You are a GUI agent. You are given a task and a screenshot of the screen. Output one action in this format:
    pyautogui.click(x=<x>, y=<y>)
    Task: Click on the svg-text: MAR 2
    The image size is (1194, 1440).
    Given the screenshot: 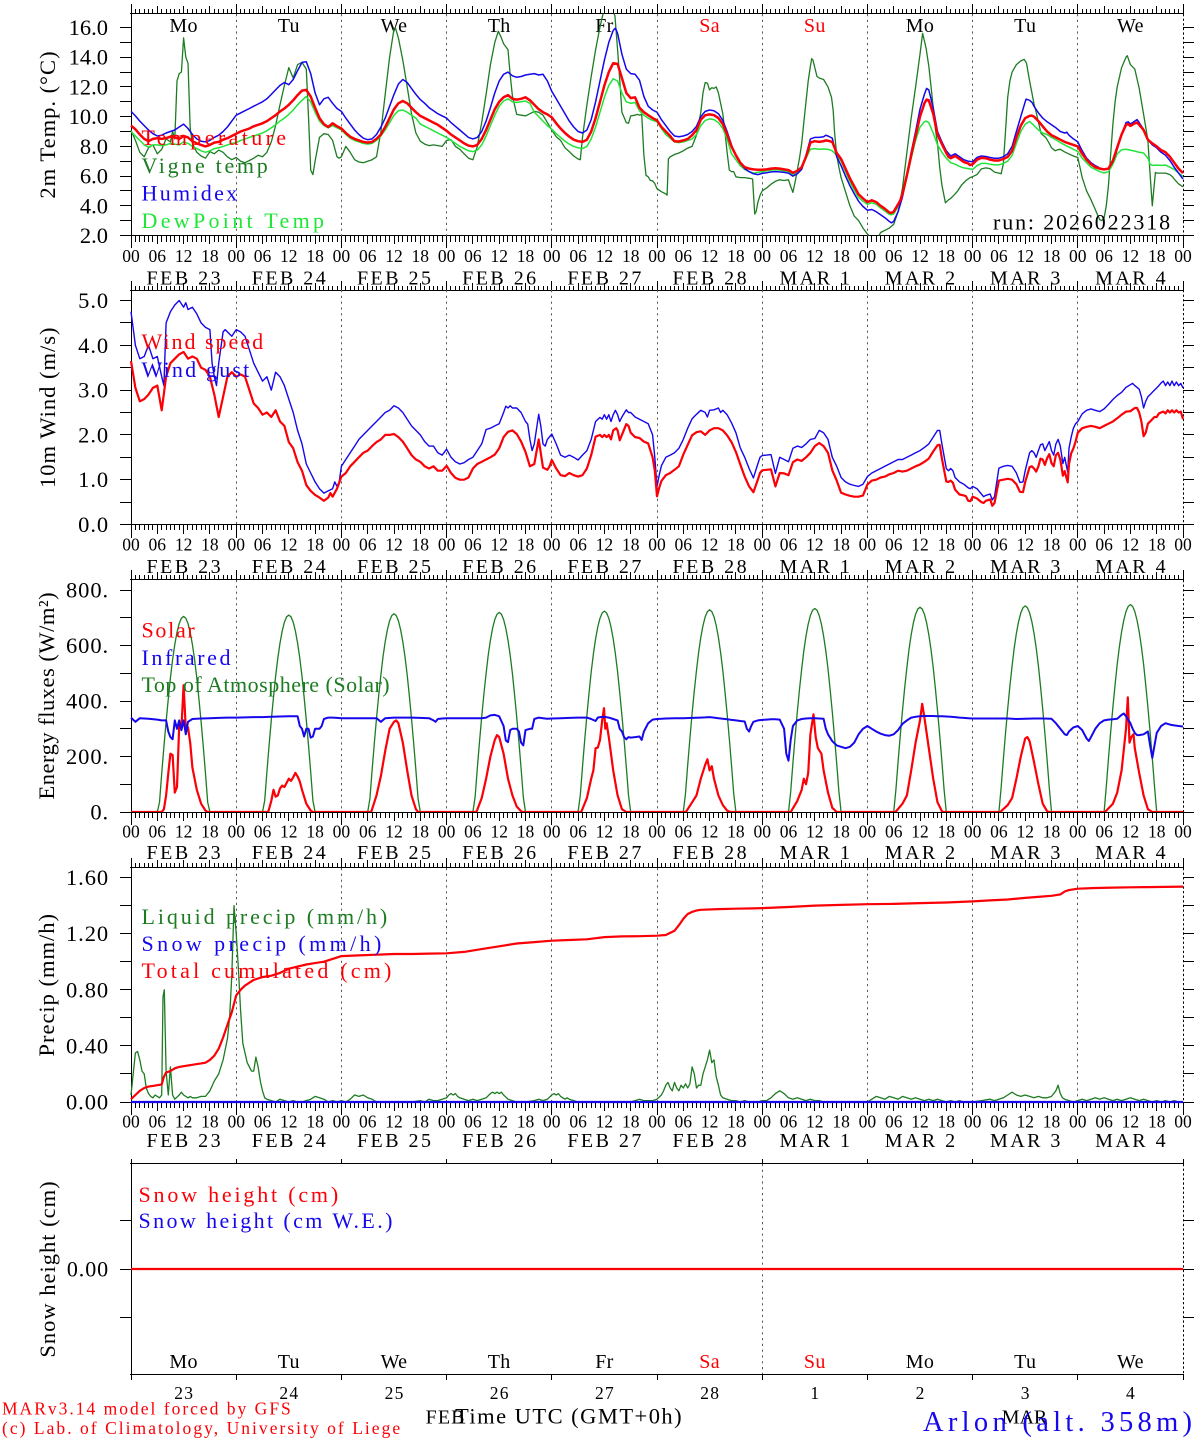 What is the action you would take?
    pyautogui.click(x=921, y=853)
    